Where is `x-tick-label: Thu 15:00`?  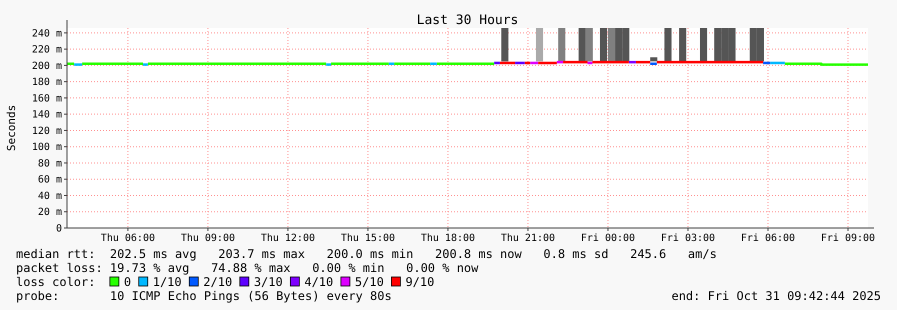 x-tick-label: Thu 15:00 is located at coordinates (368, 238).